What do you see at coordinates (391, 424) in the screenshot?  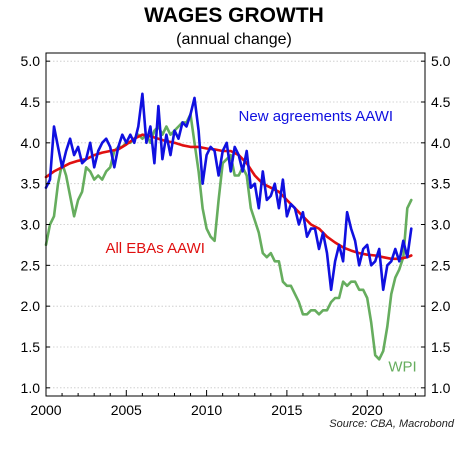 I see `source-note: Source: CBA, Macrobond` at bounding box center [391, 424].